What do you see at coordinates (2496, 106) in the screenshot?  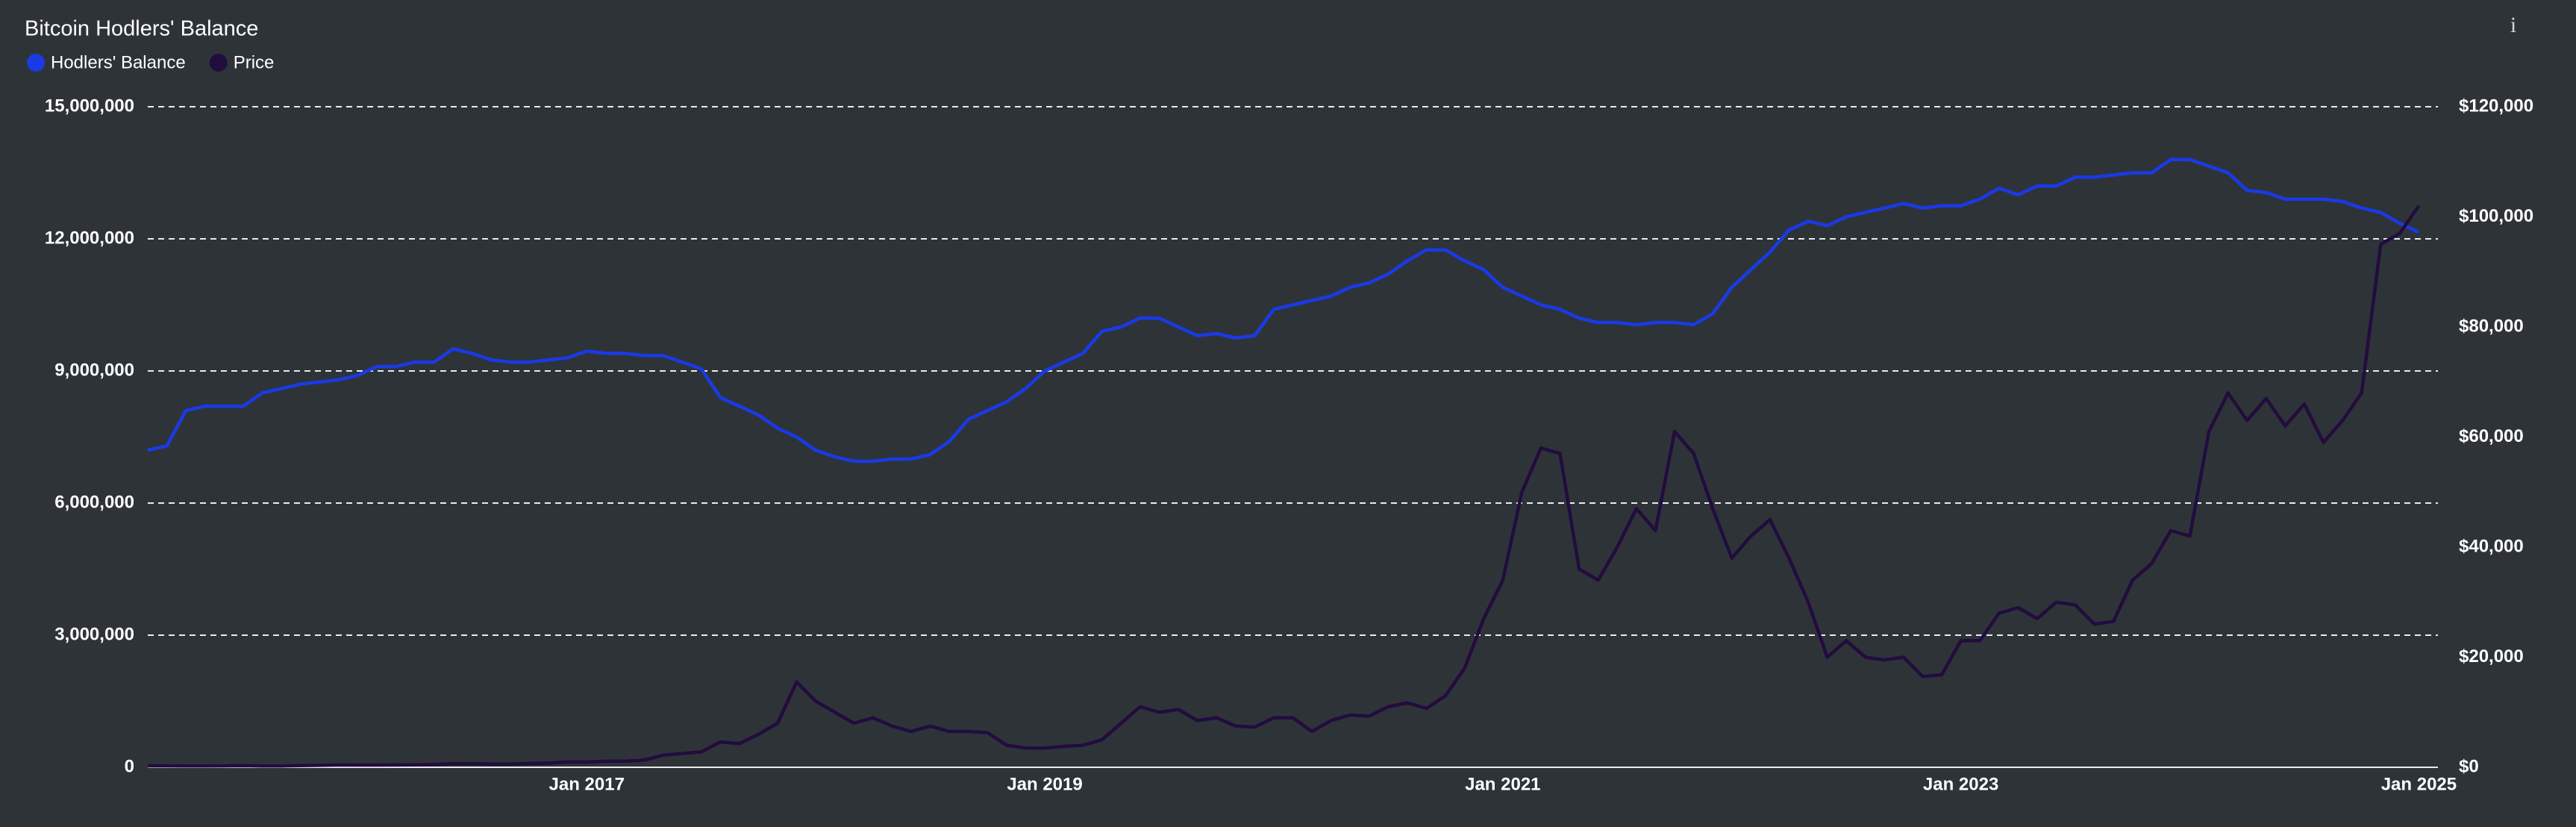 I see `y2-tick-label: $120,000` at bounding box center [2496, 106].